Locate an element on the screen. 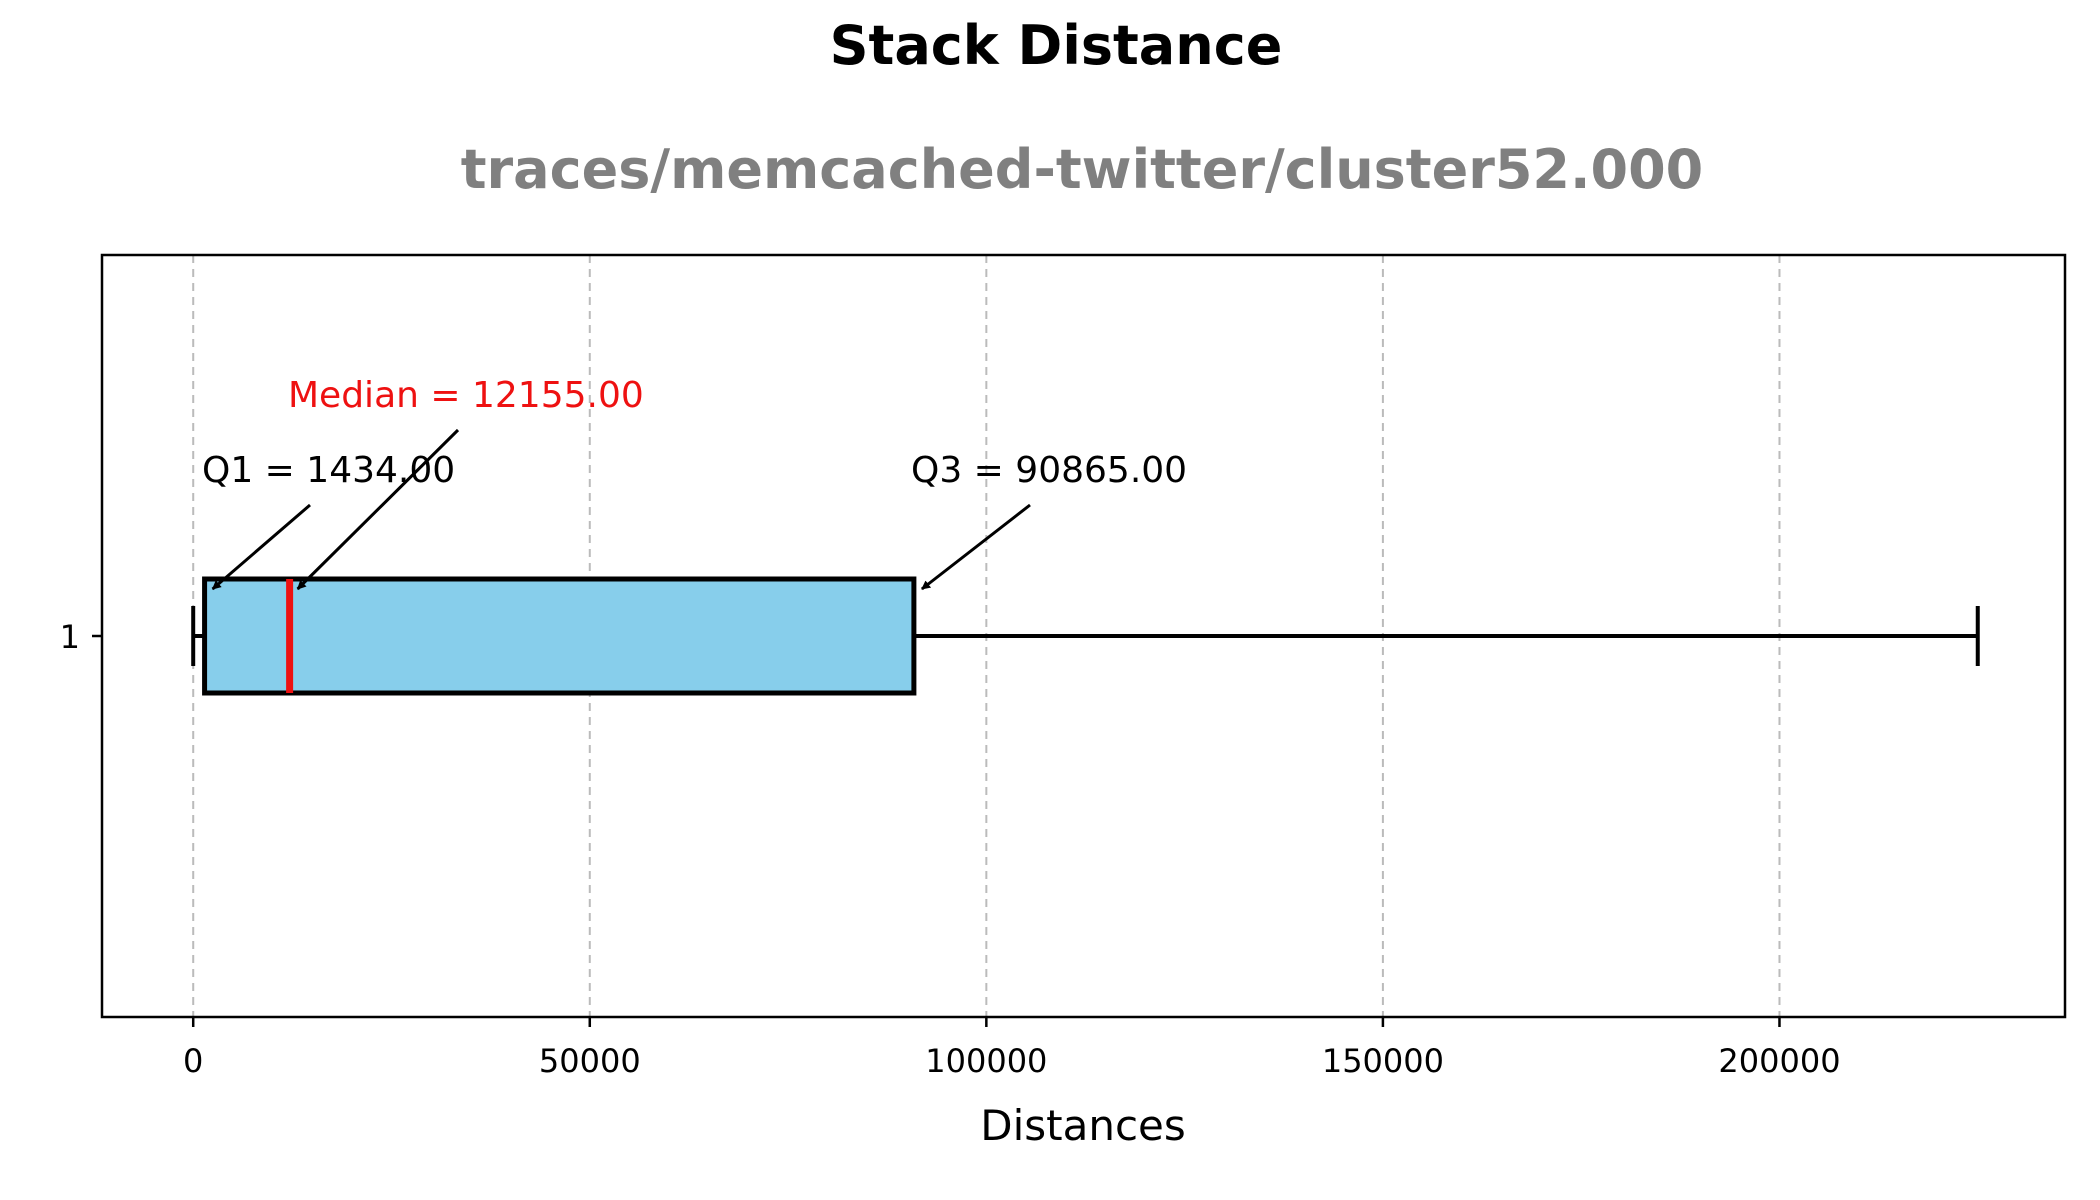 The image size is (2100, 1200). x-tick-label: 150000 is located at coordinates (1383, 1061).